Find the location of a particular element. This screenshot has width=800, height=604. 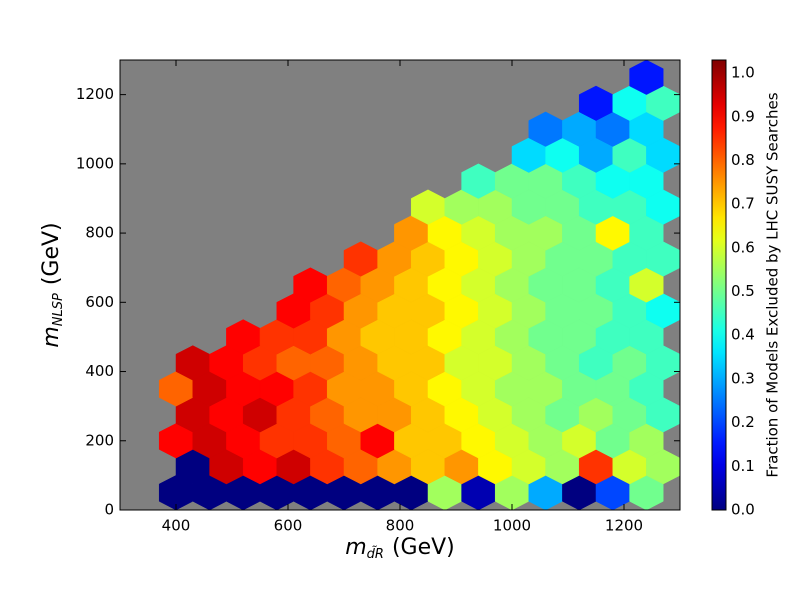

x-tick-label: 1000 is located at coordinates (512, 526).